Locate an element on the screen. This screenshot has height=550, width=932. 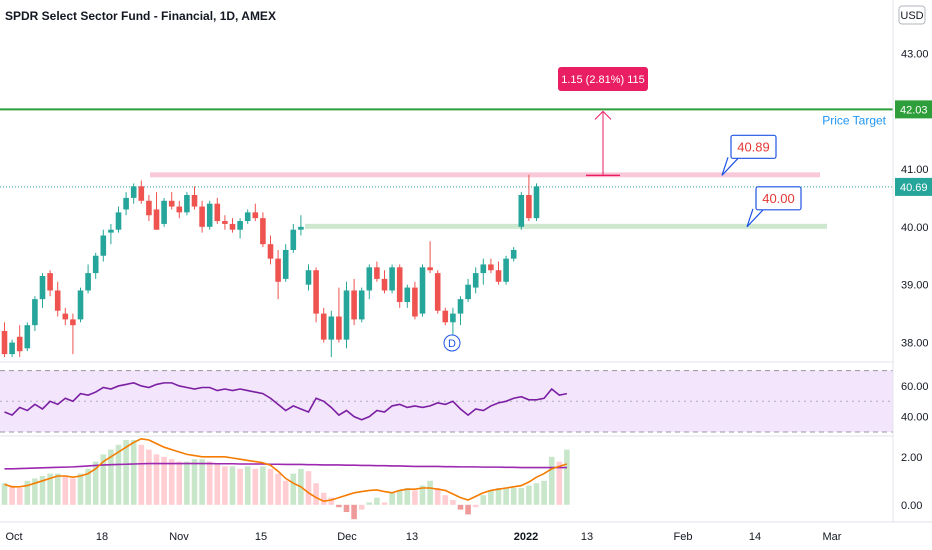
support-zone is located at coordinates (566, 226).